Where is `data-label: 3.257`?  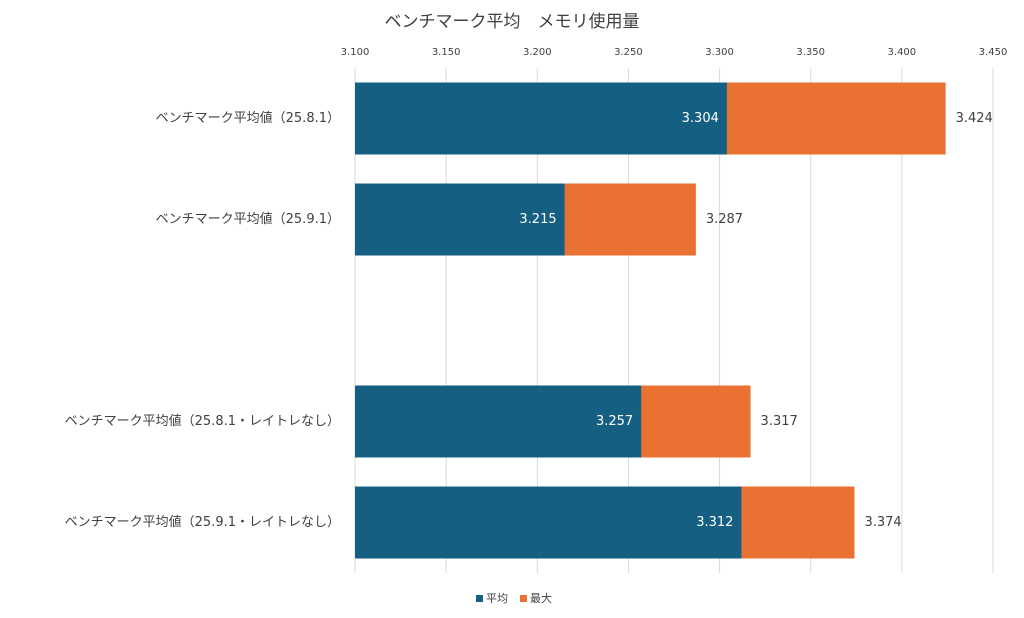
data-label: 3.257 is located at coordinates (614, 421).